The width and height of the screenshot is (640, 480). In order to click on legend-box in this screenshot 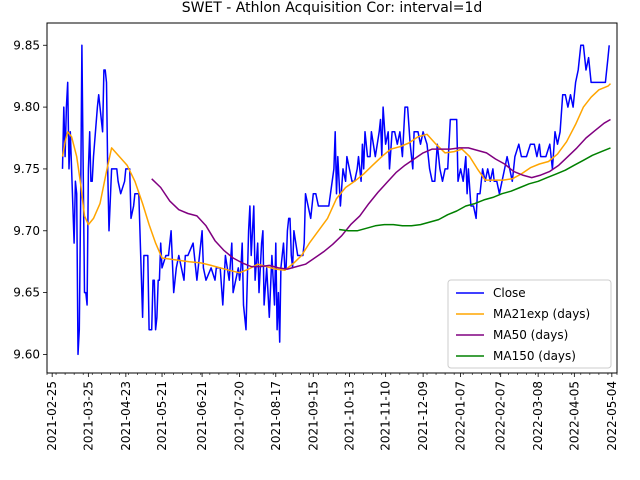, I will do `click(529, 324)`.